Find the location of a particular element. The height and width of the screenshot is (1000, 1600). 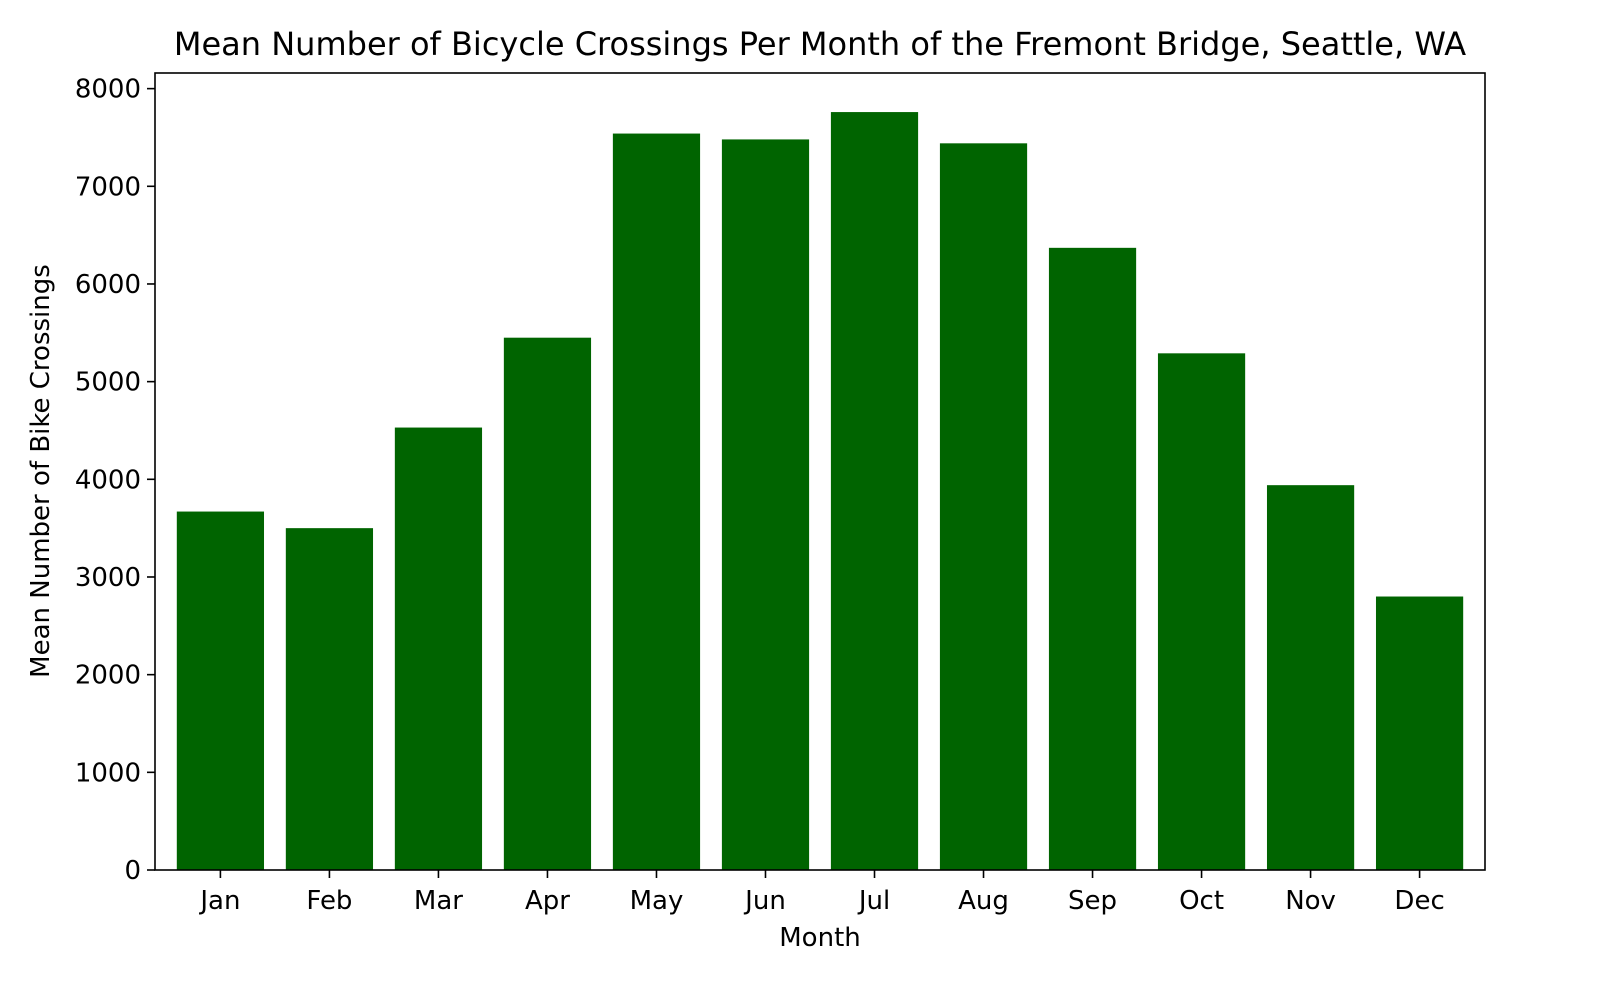

y-tick-label: 3000 is located at coordinates (108, 578).